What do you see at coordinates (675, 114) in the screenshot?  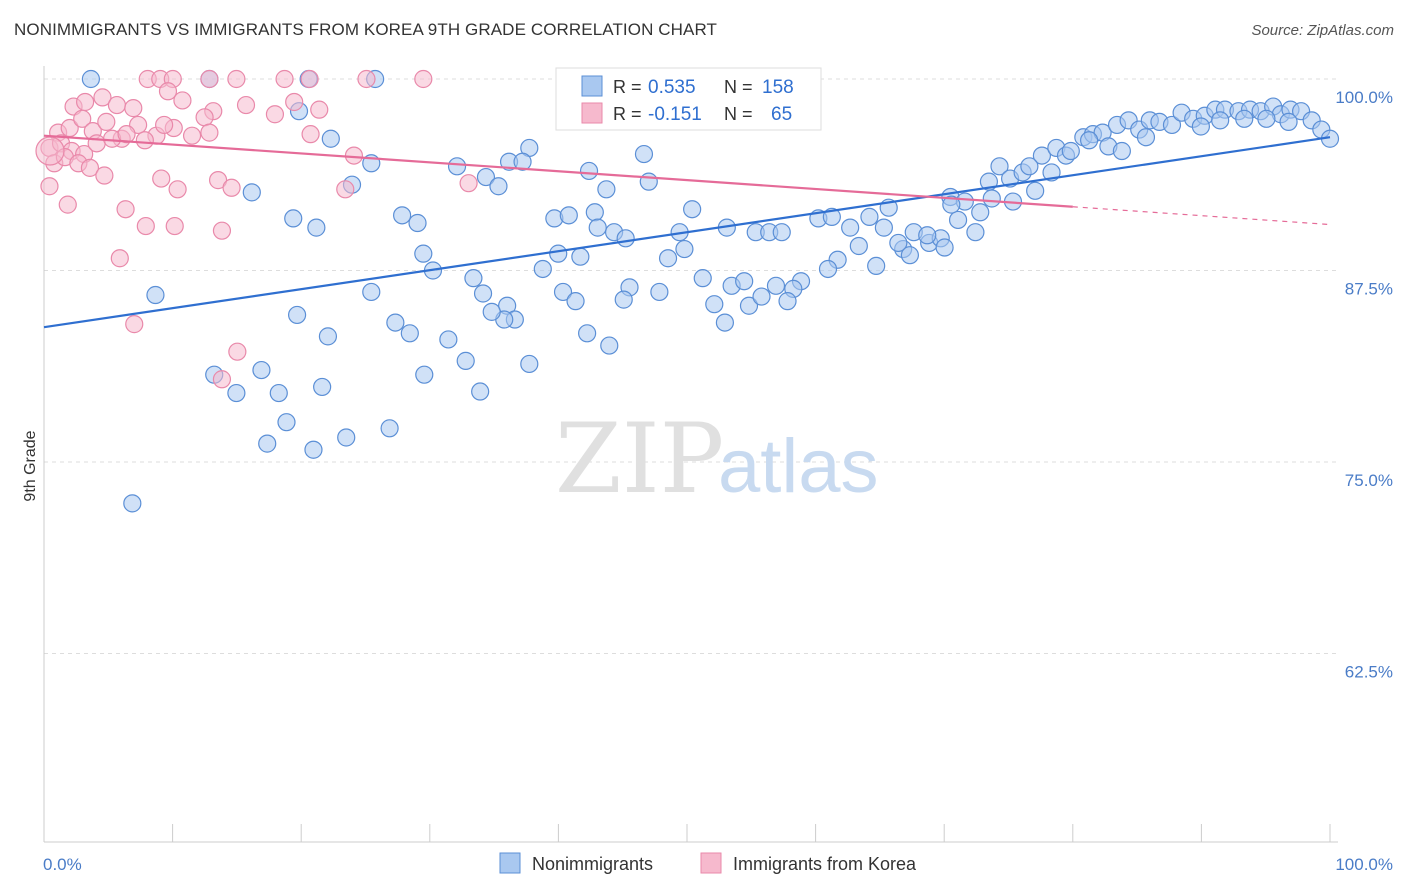 I see `legend-r-value-2: -0.151` at bounding box center [675, 114].